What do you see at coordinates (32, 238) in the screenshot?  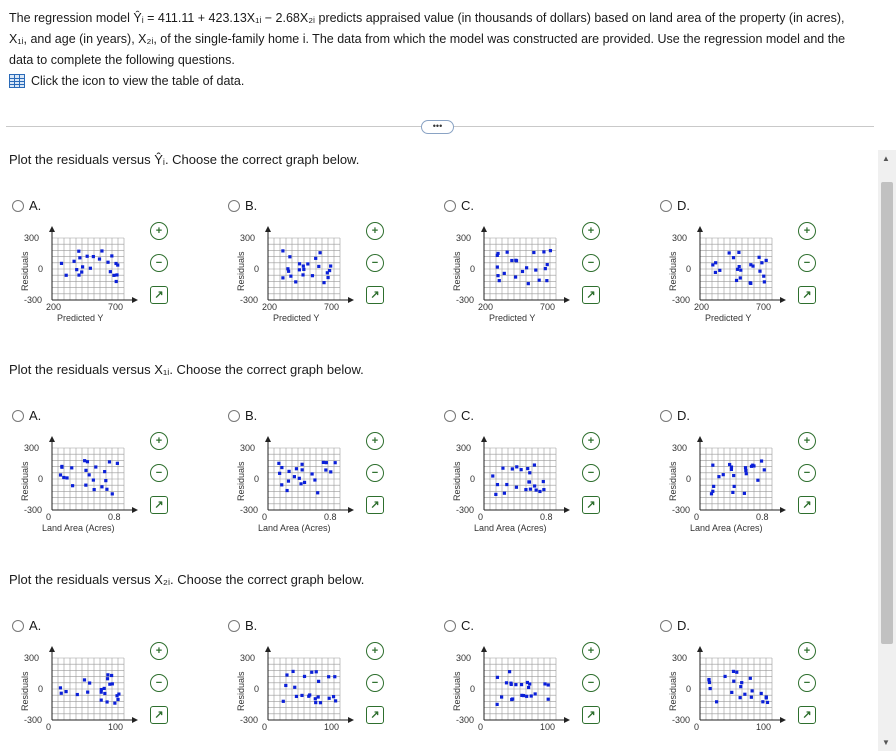 I see `y-tick-label: 300` at bounding box center [32, 238].